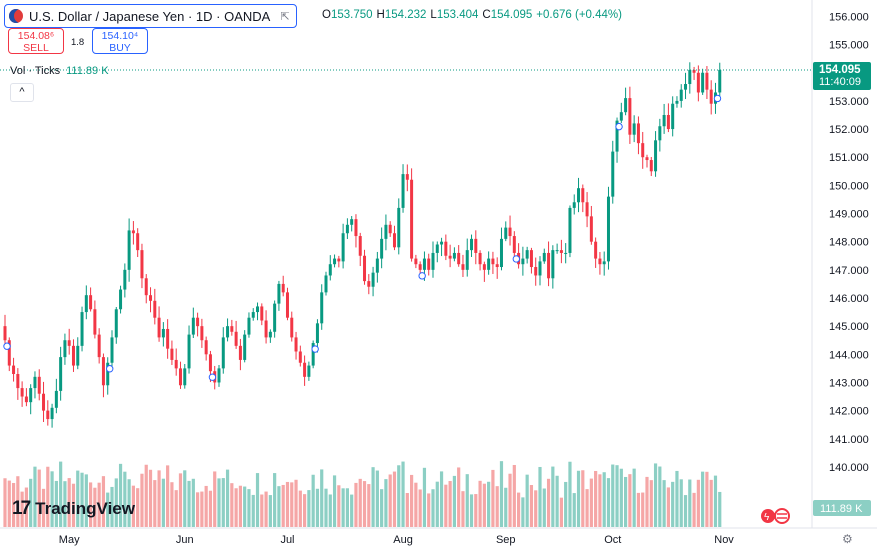 The image size is (877, 550). What do you see at coordinates (397, 540) in the screenshot?
I see `time-axis: May Jun Jul Aug Sep Oct Nov` at bounding box center [397, 540].